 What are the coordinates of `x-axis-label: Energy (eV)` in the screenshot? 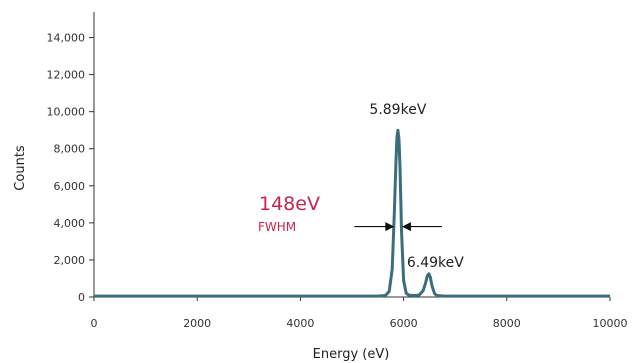 It's located at (351, 354).